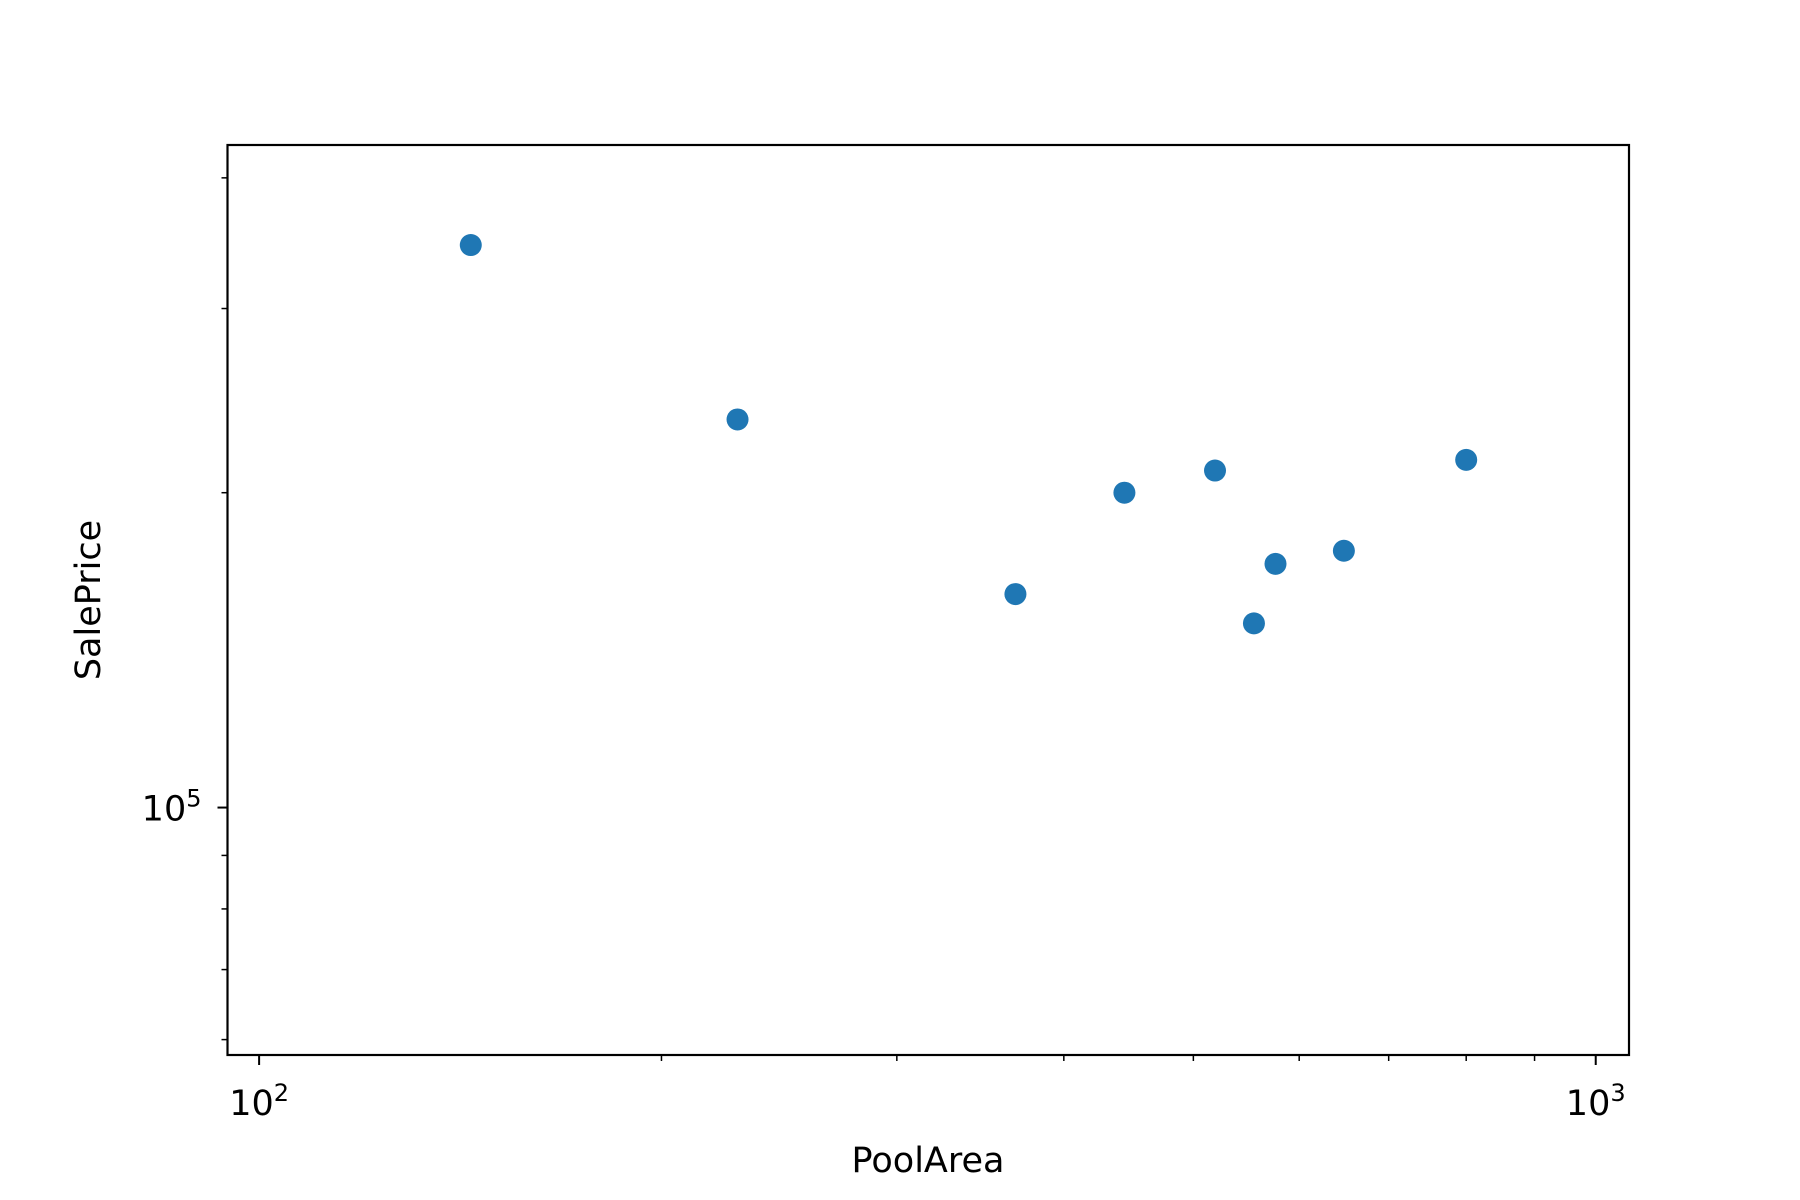 The height and width of the screenshot is (1200, 1800). What do you see at coordinates (259, 1101) in the screenshot?
I see `x-tick-label: 102` at bounding box center [259, 1101].